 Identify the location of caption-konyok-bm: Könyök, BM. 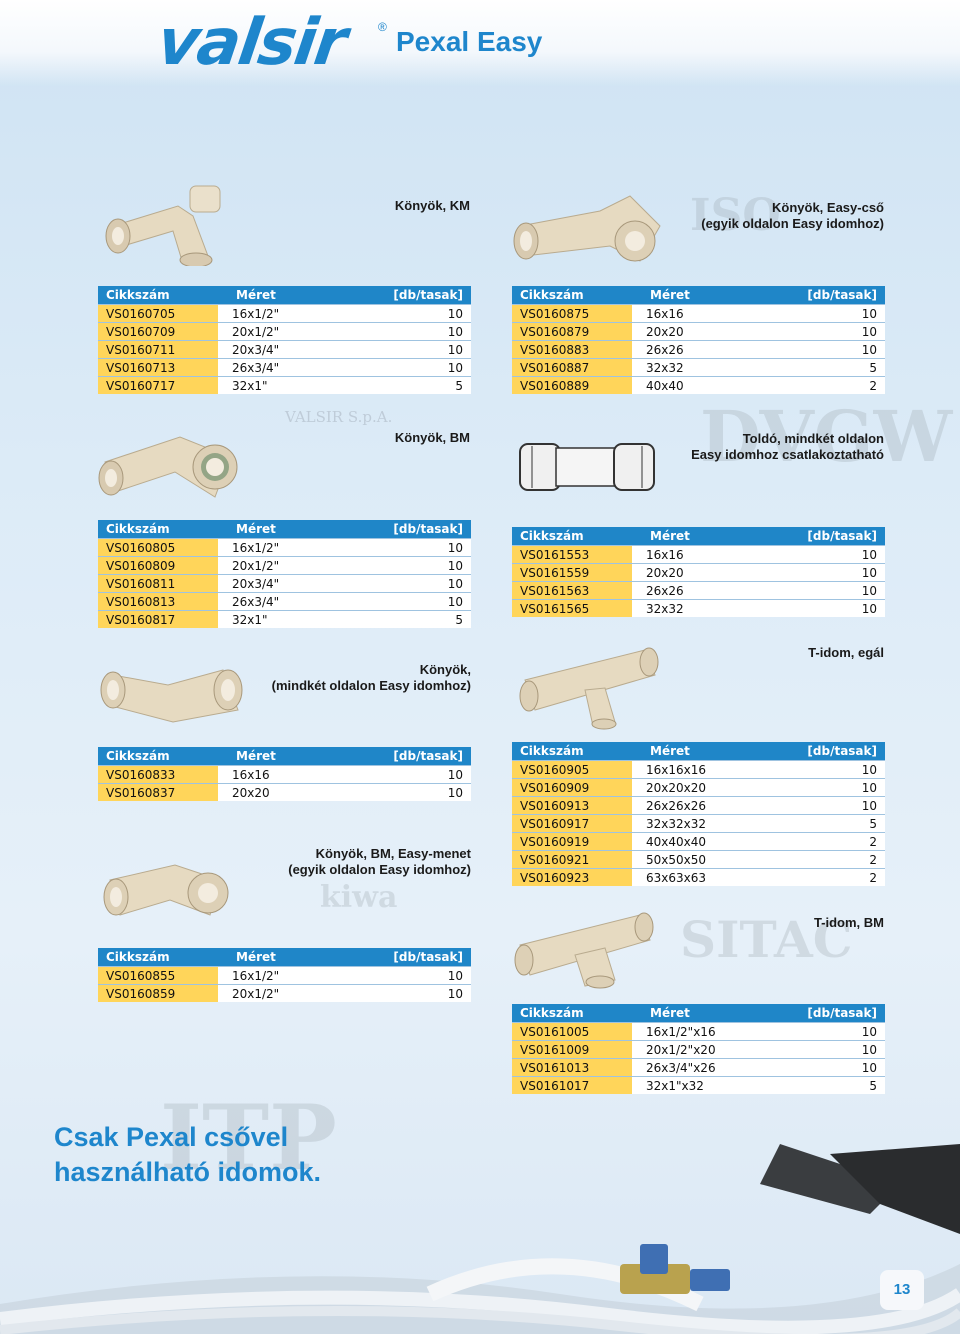
(385, 438).